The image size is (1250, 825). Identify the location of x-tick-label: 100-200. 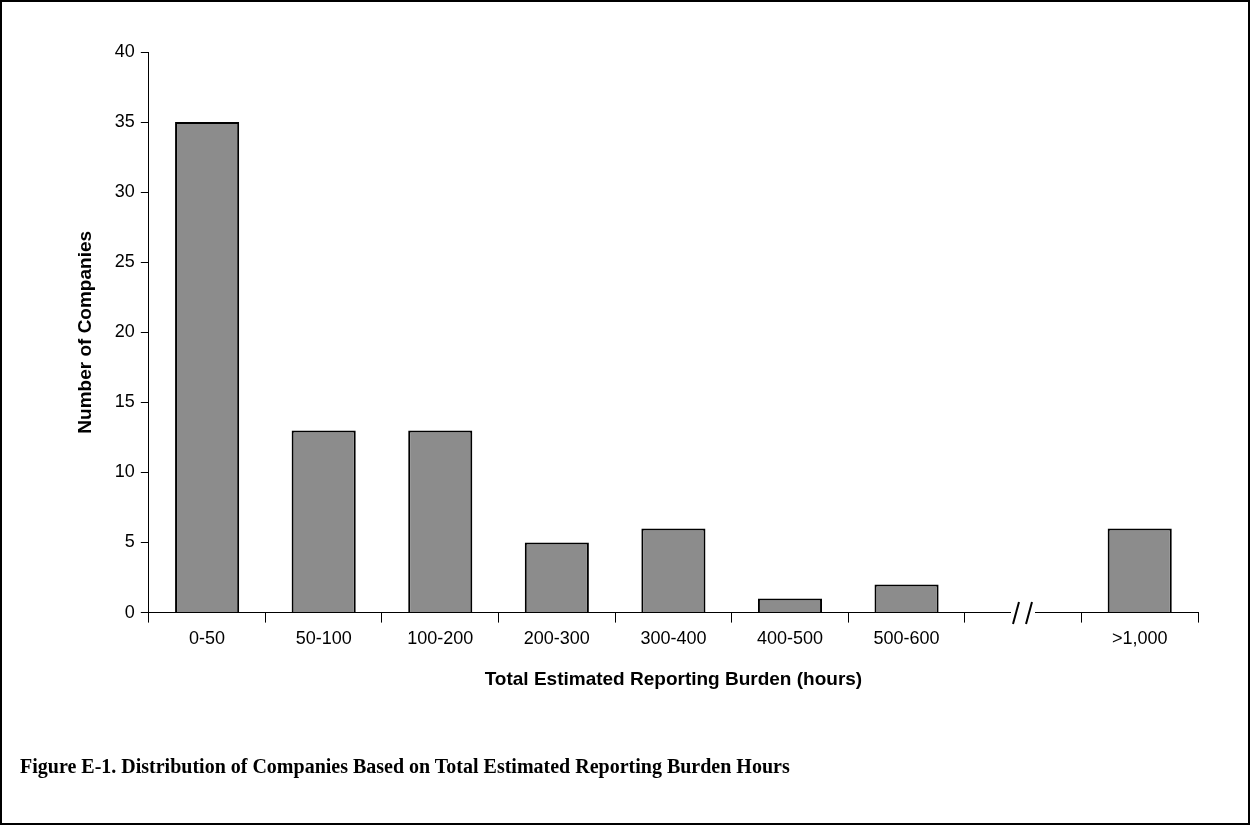
(440, 638).